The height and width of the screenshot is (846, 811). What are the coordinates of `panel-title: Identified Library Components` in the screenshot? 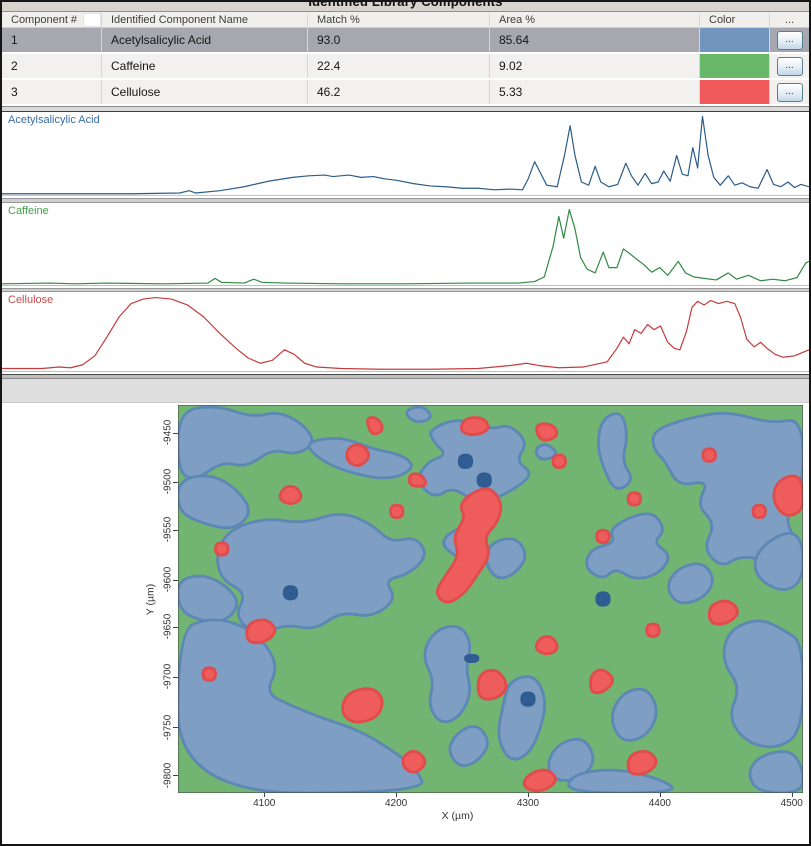 It's located at (405, 7).